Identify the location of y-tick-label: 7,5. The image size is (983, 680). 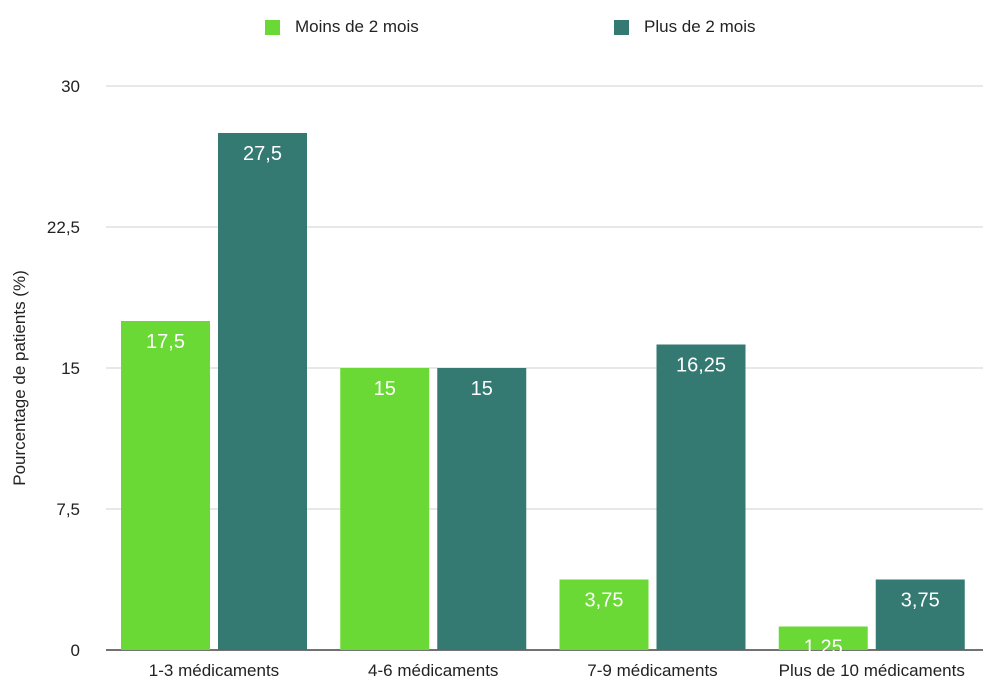
(68, 509).